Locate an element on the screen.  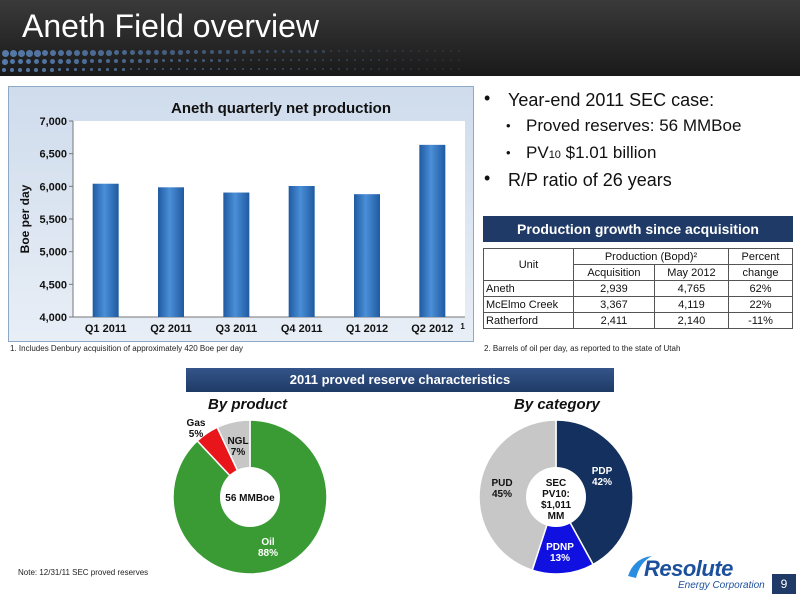
reserves-note: Note: 12/31/11 SEC proved reserves is located at coordinates (83, 572).